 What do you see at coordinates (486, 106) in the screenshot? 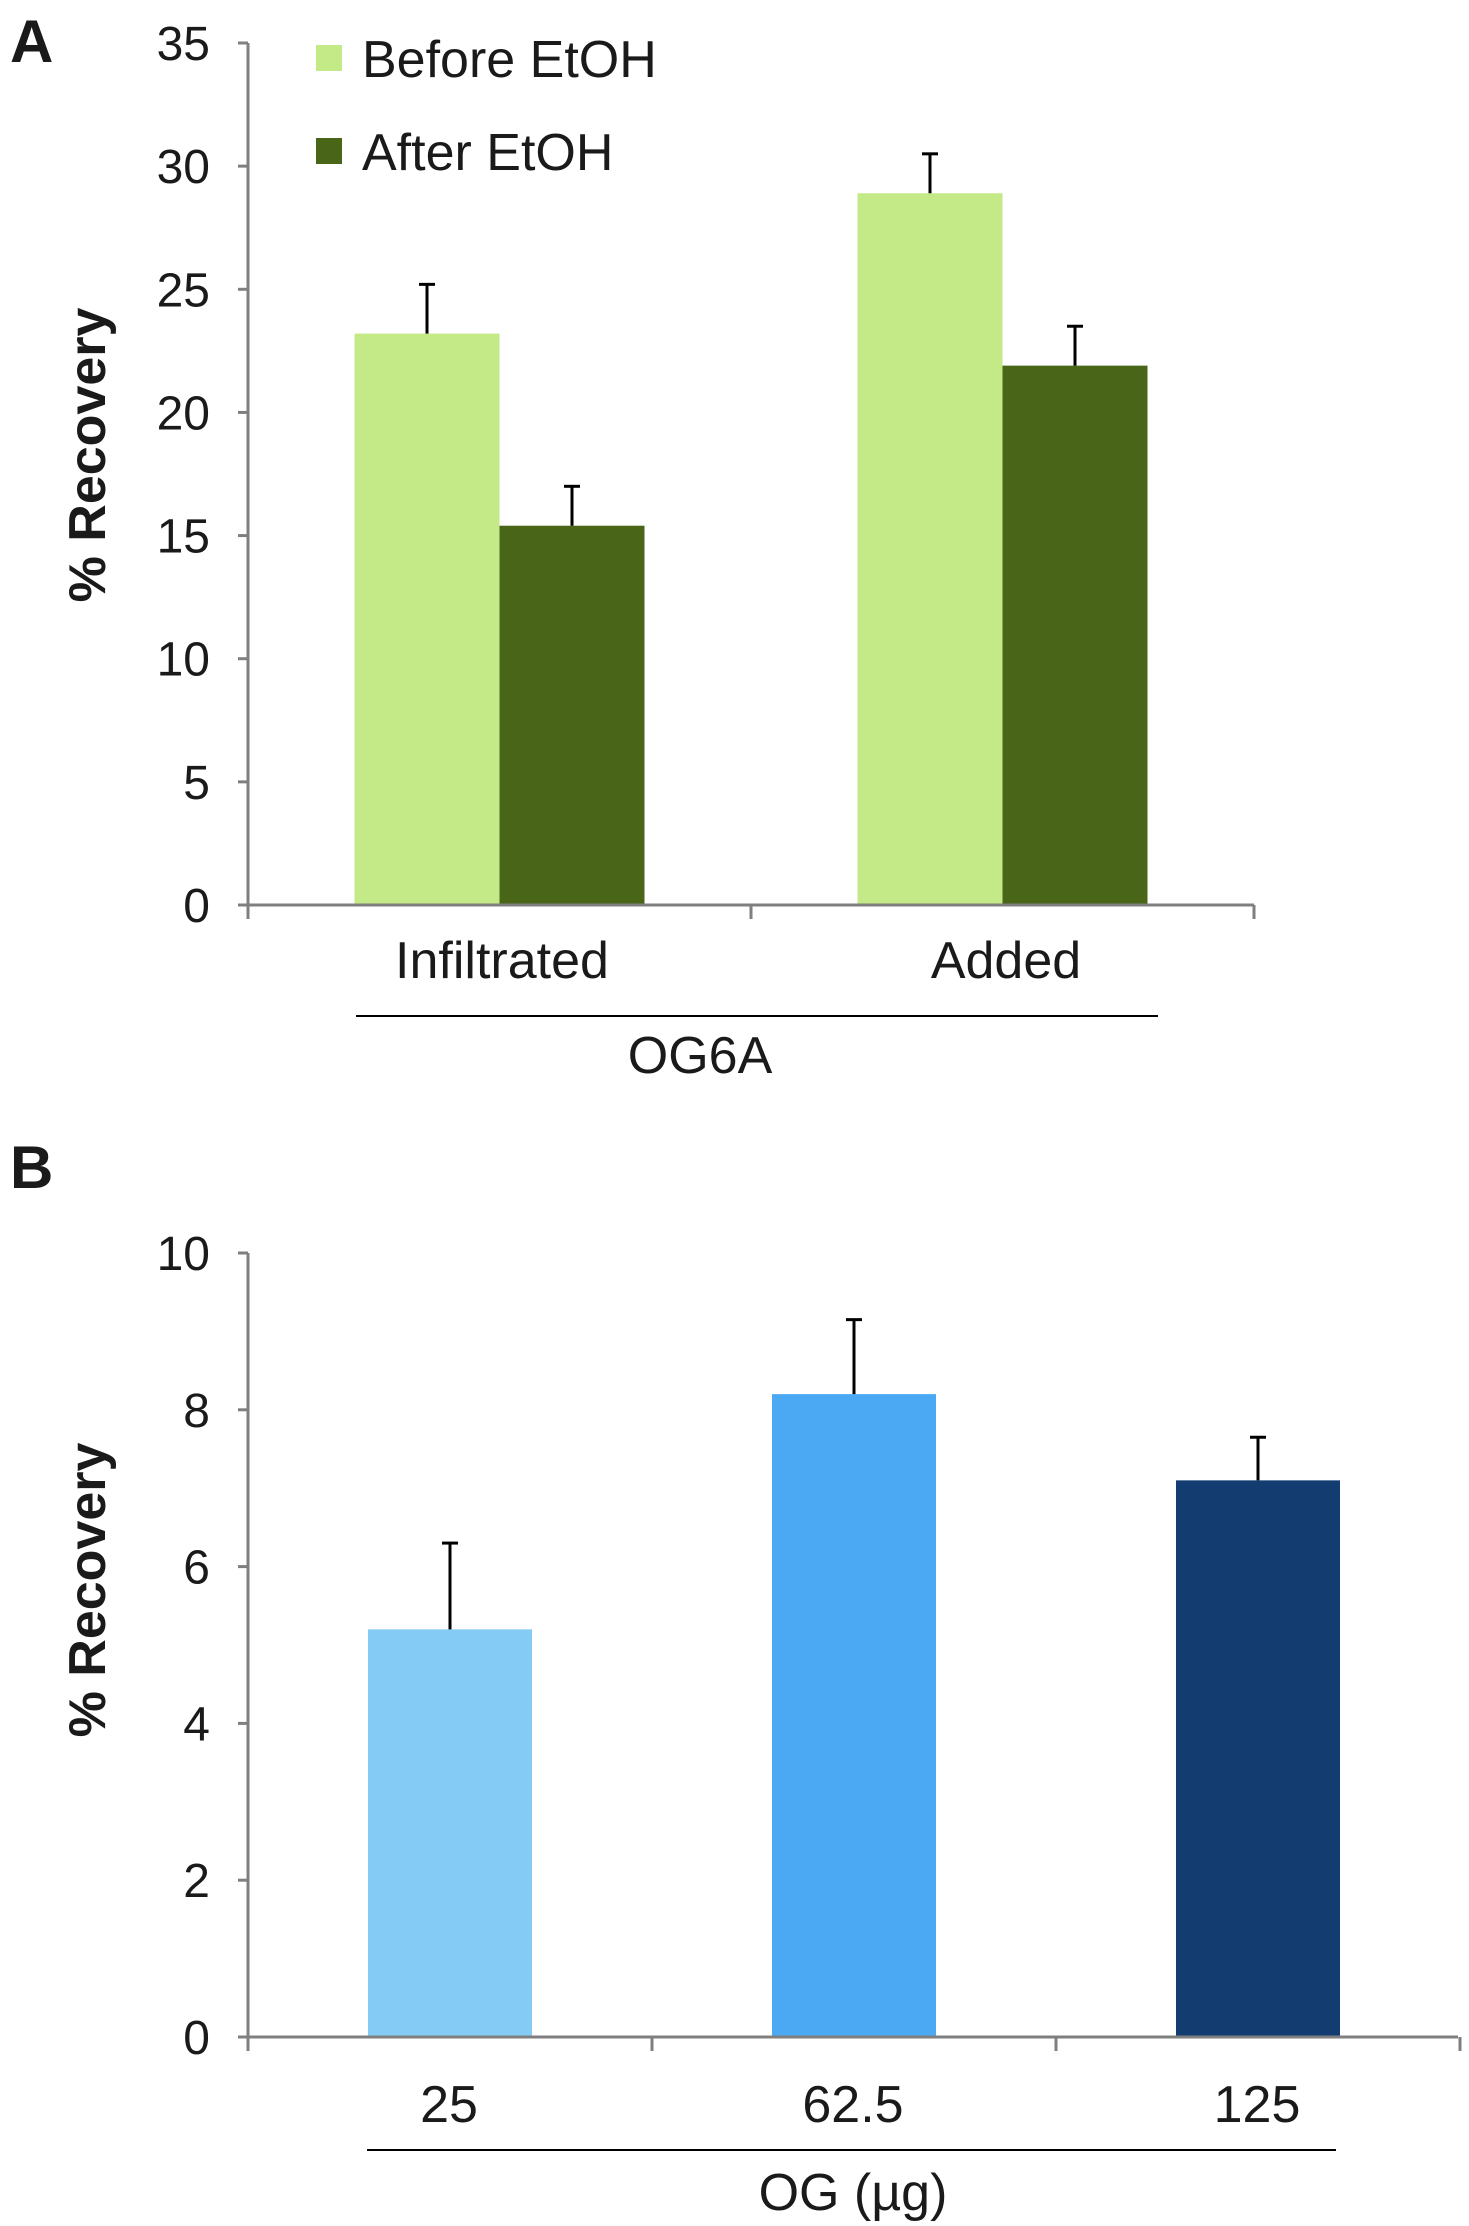
I see `panel-a-legend: Before EtOH After EtOH` at bounding box center [486, 106].